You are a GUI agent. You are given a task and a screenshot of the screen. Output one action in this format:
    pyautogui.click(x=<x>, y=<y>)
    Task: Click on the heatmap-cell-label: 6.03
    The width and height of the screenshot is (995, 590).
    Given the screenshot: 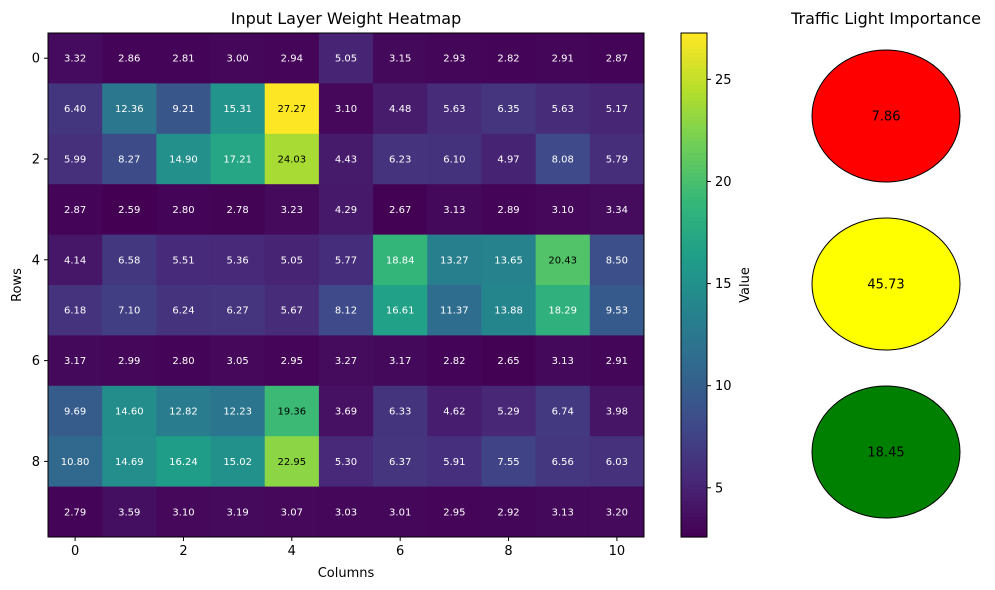 What is the action you would take?
    pyautogui.click(x=617, y=462)
    